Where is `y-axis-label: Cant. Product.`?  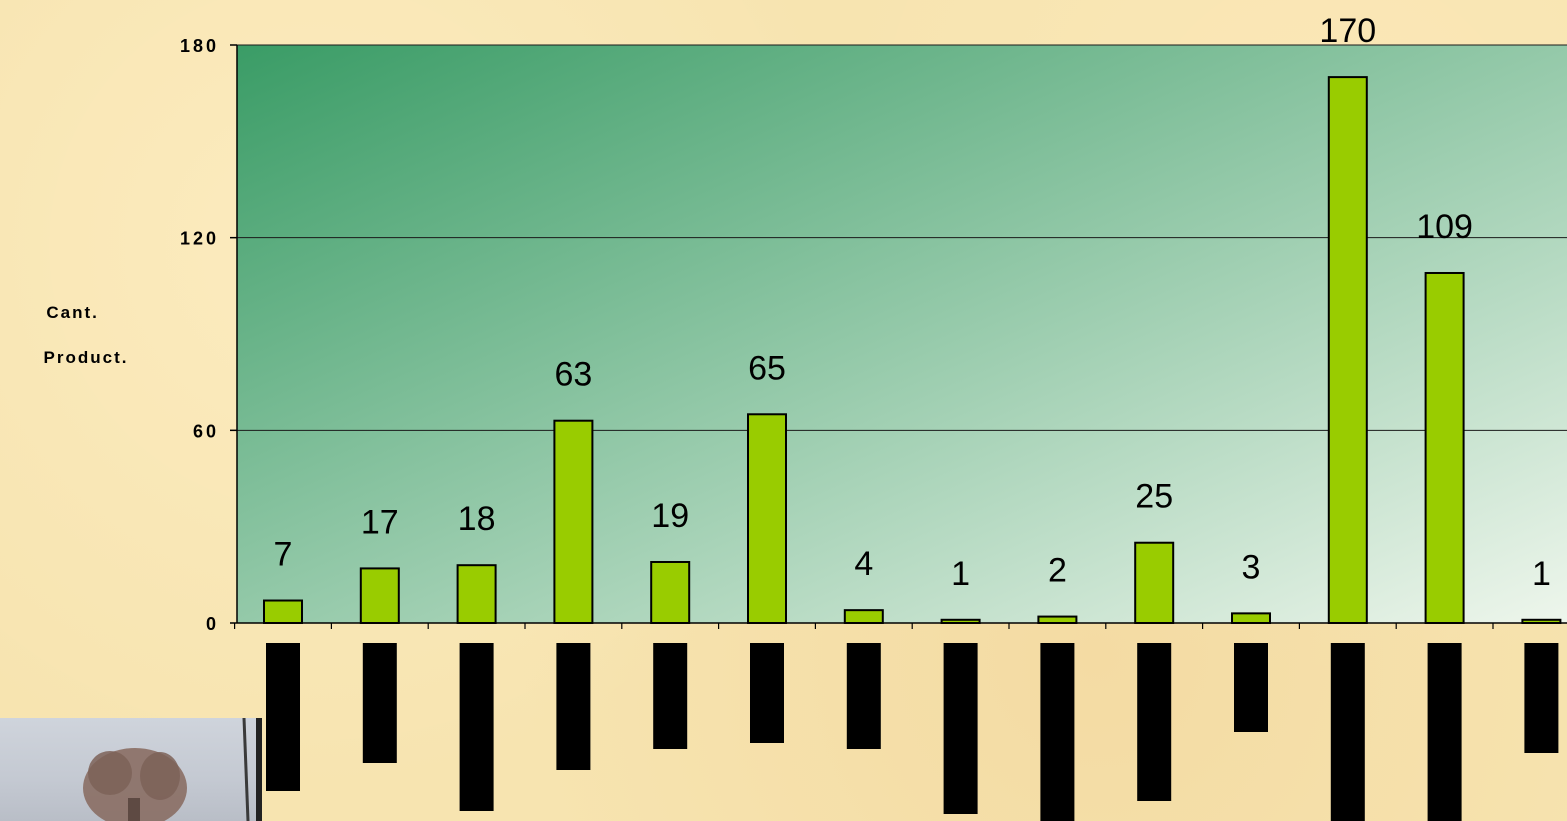
y-axis-label: Cant. Product. is located at coordinates (86, 335).